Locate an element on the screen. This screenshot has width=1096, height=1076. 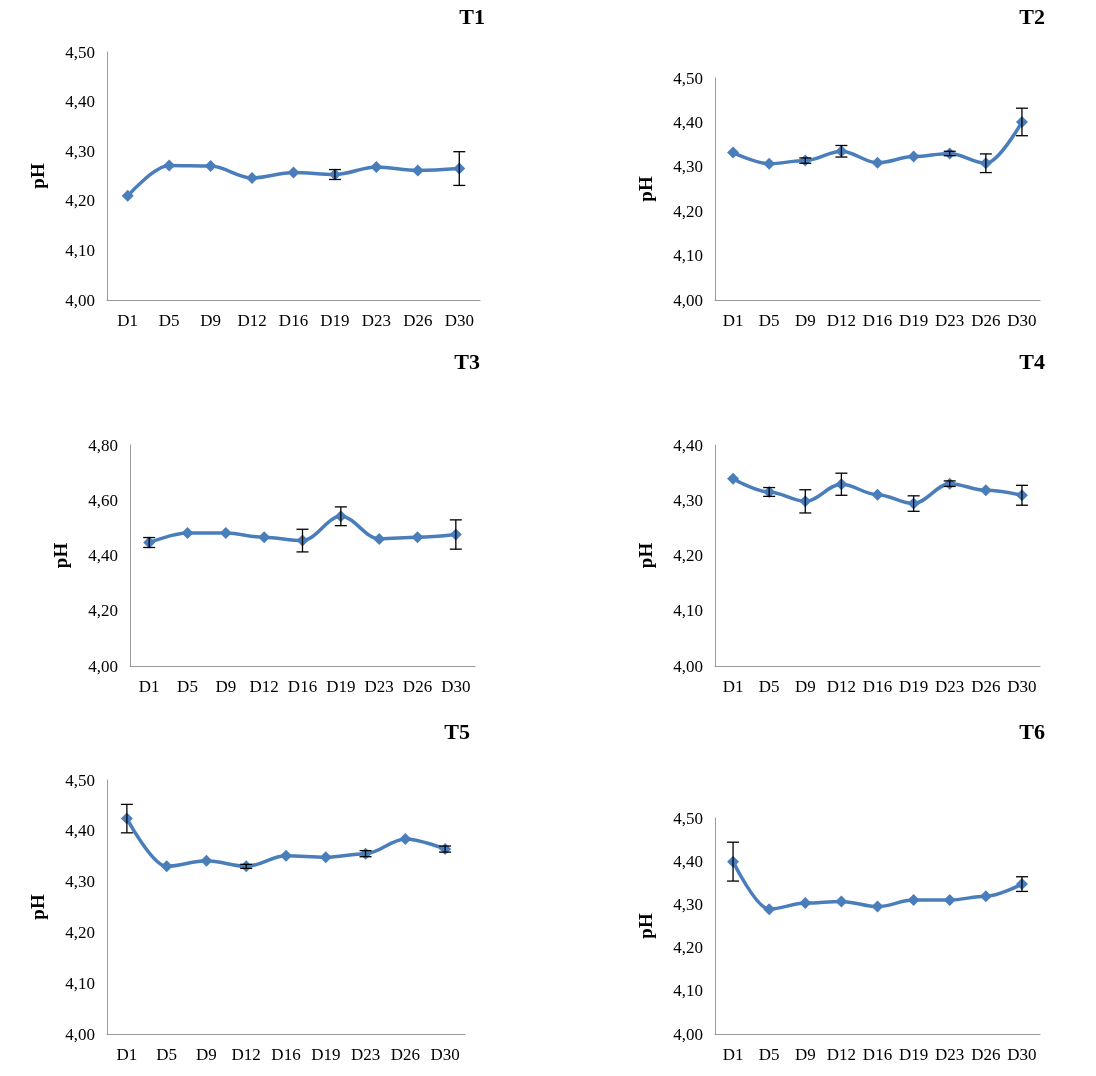
chart-title: T1 is located at coordinates (472, 16).